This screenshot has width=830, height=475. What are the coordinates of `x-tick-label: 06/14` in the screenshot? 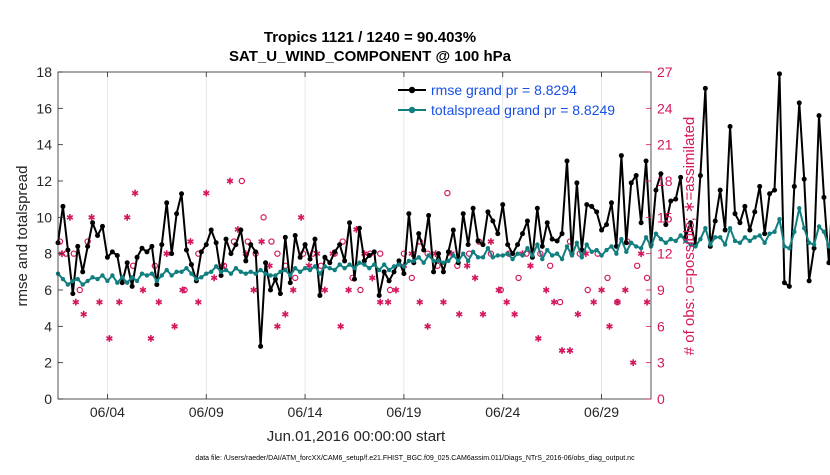 It's located at (305, 412).